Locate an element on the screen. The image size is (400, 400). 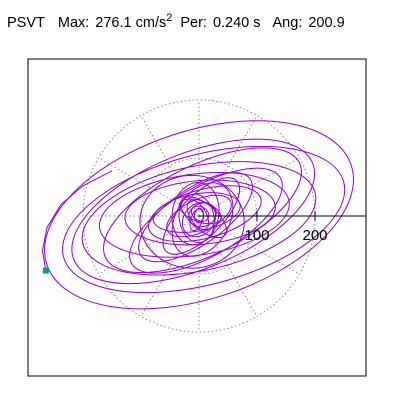
period-value: 0.240 s is located at coordinates (236, 23).